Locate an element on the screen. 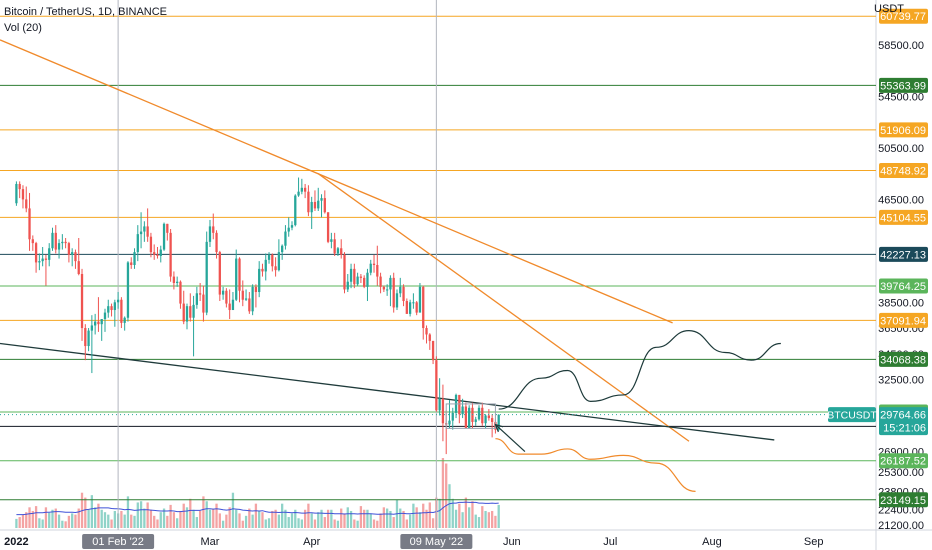 This screenshot has width=932, height=550. level-price-tag: 45104.55 is located at coordinates (903, 217).